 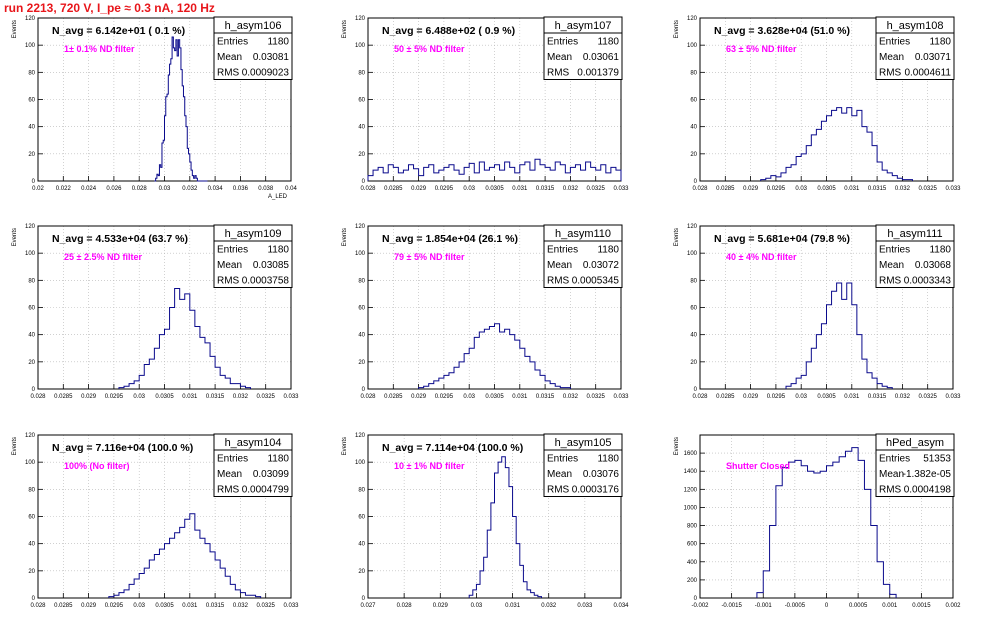 What do you see at coordinates (692, 563) in the screenshot?
I see `y-tick-label: 400` at bounding box center [692, 563].